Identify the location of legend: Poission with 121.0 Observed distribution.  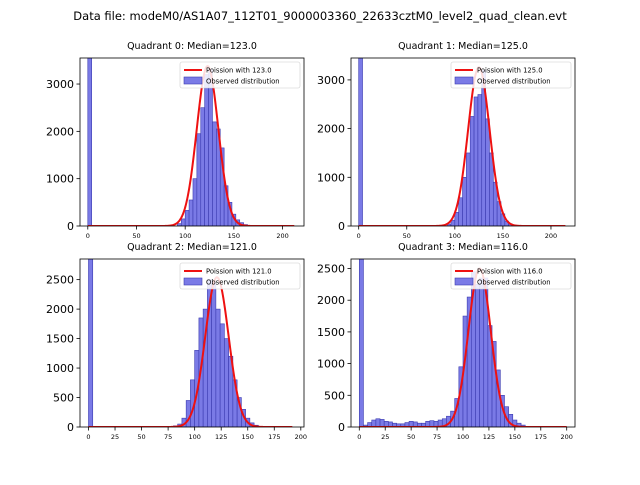
(240, 276).